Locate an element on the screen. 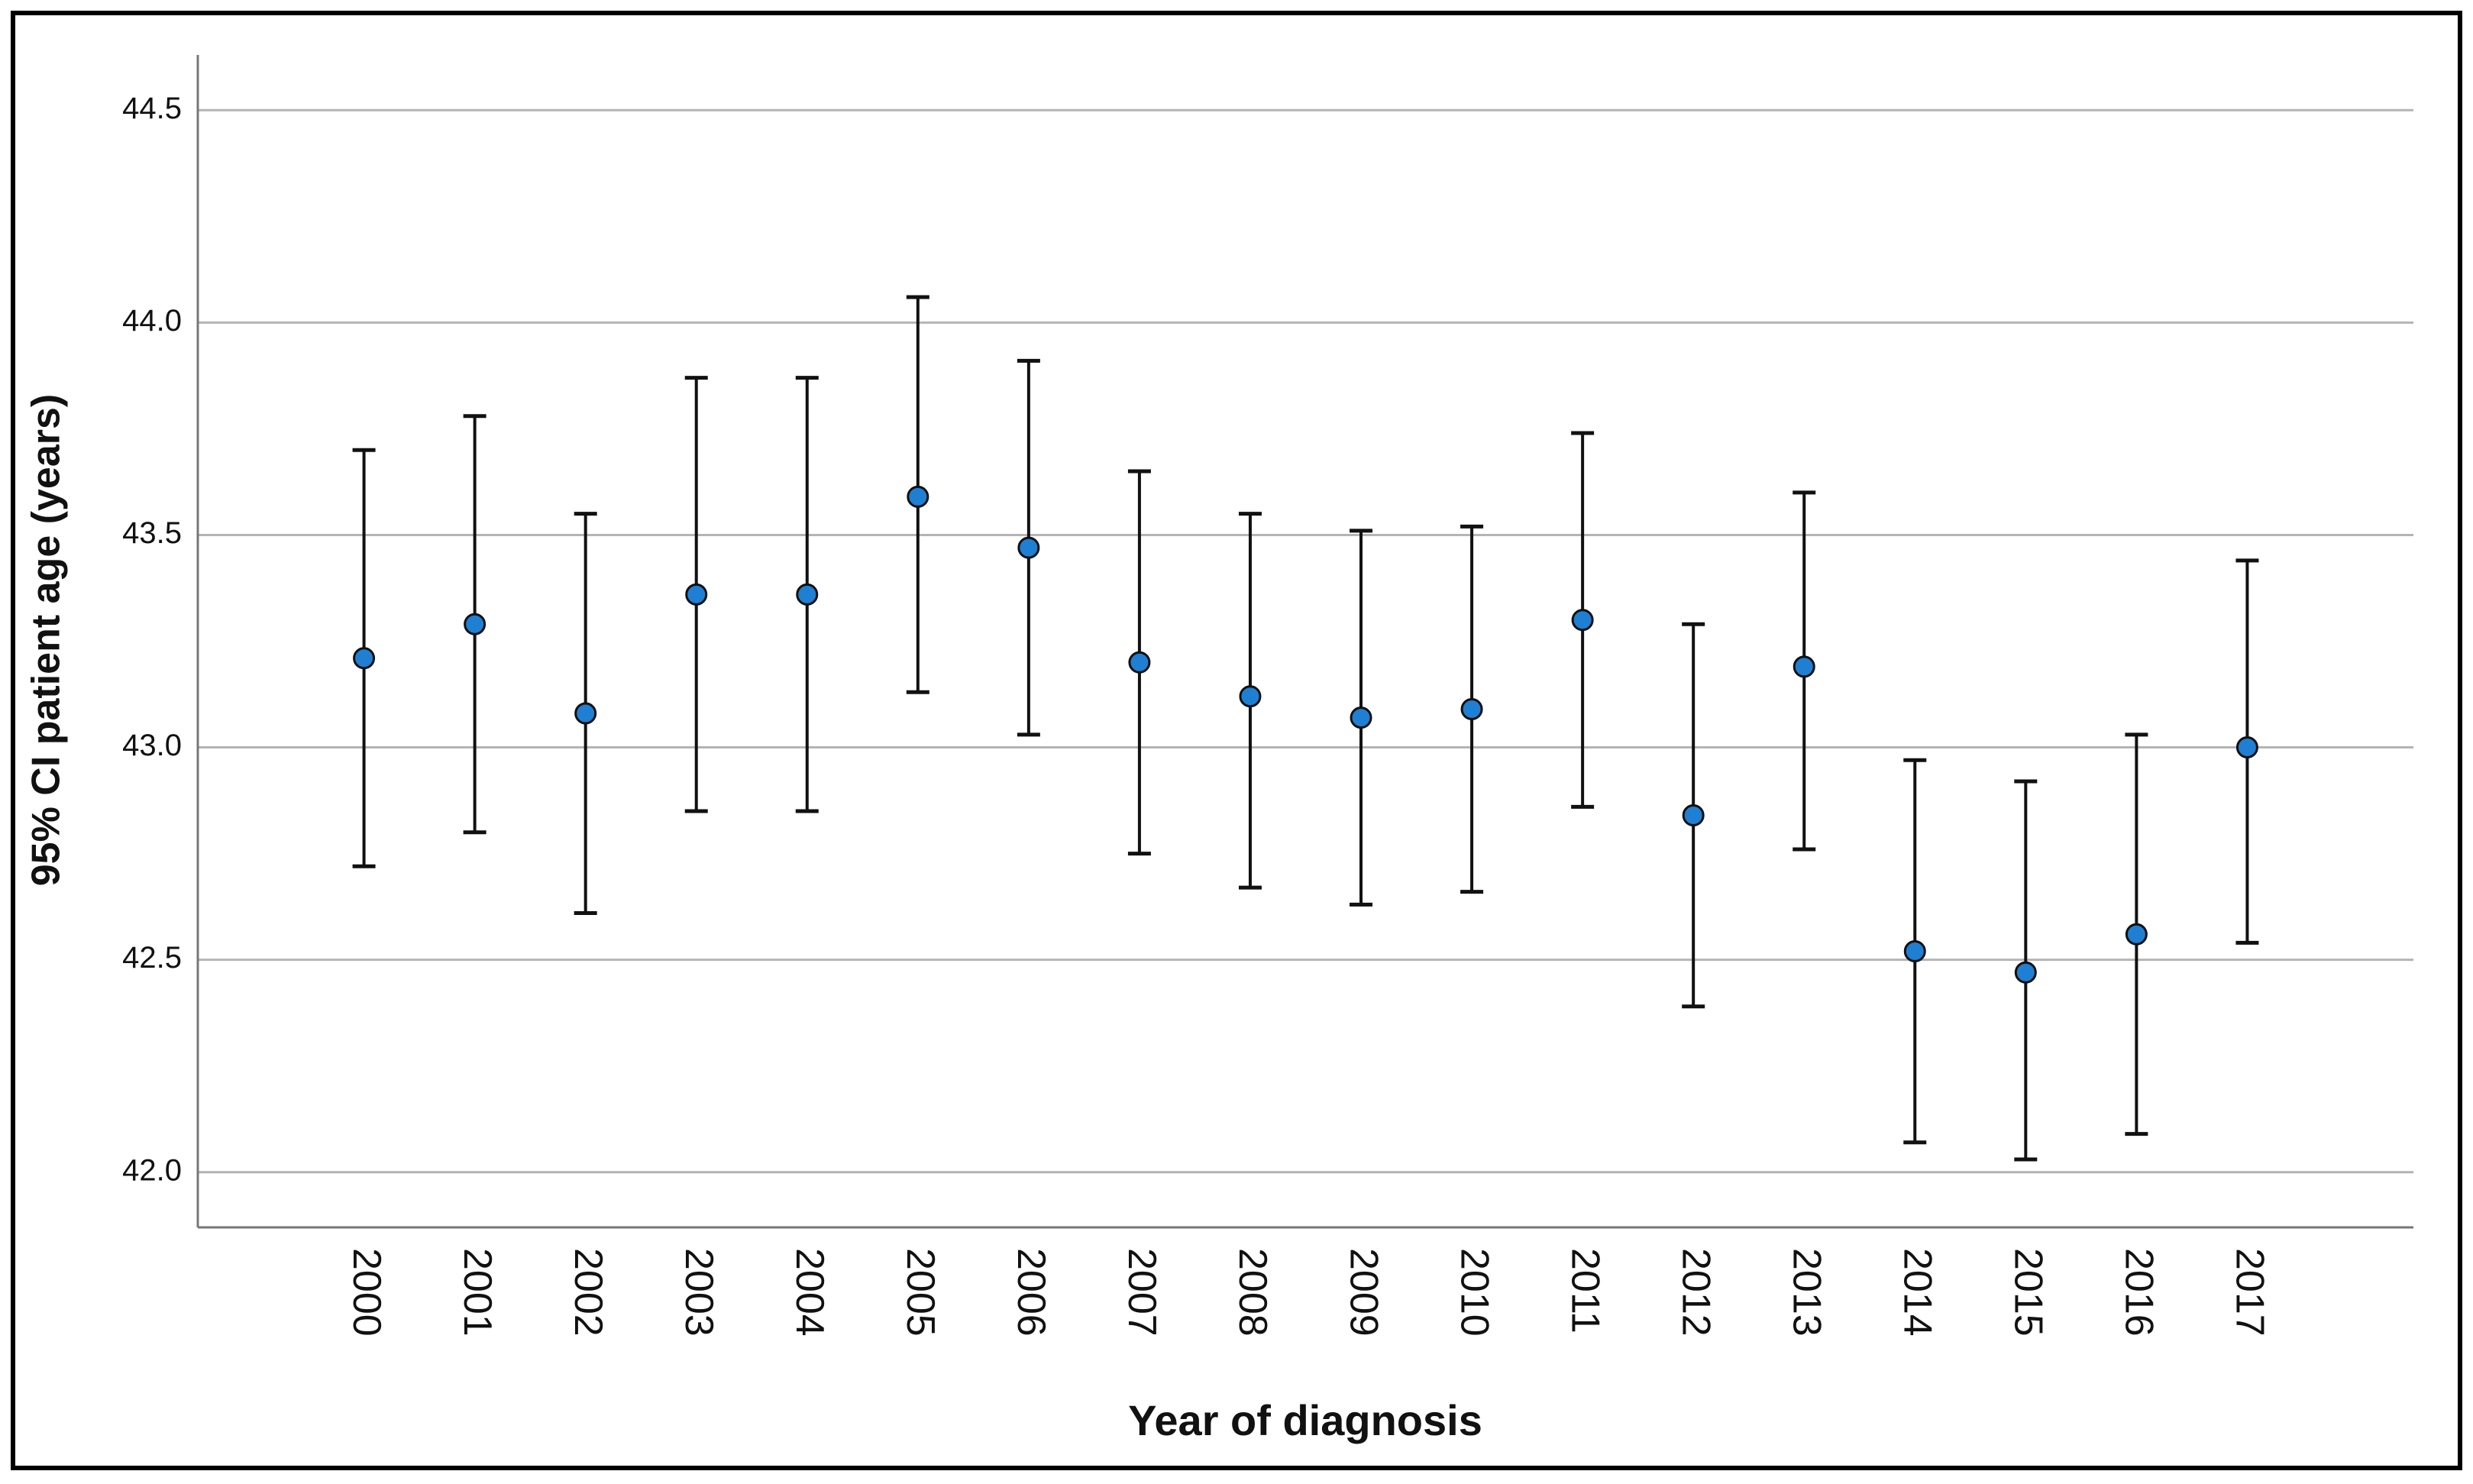 The height and width of the screenshot is (1484, 2473). x-tick-label: 2000 is located at coordinates (366, 1292).